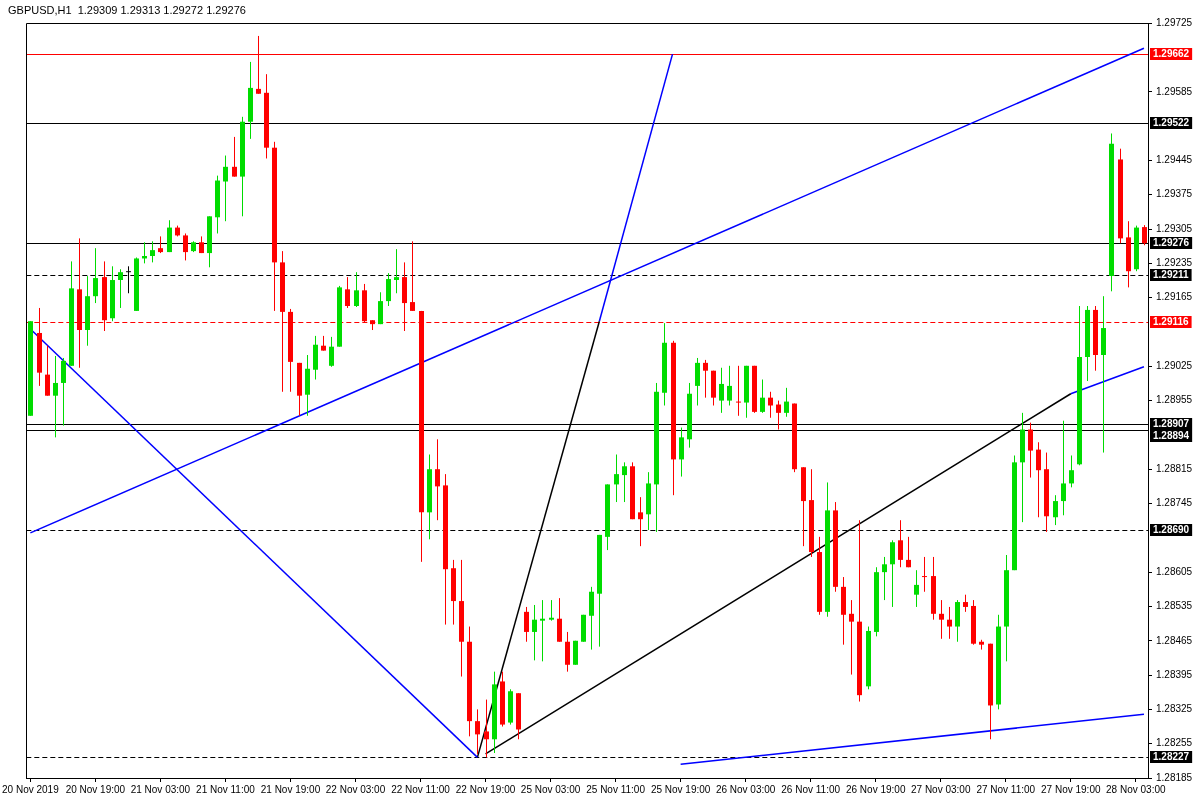  Describe the element at coordinates (1006, 789) in the screenshot. I see `x-tick-label: 27 Nov 11:00` at that location.